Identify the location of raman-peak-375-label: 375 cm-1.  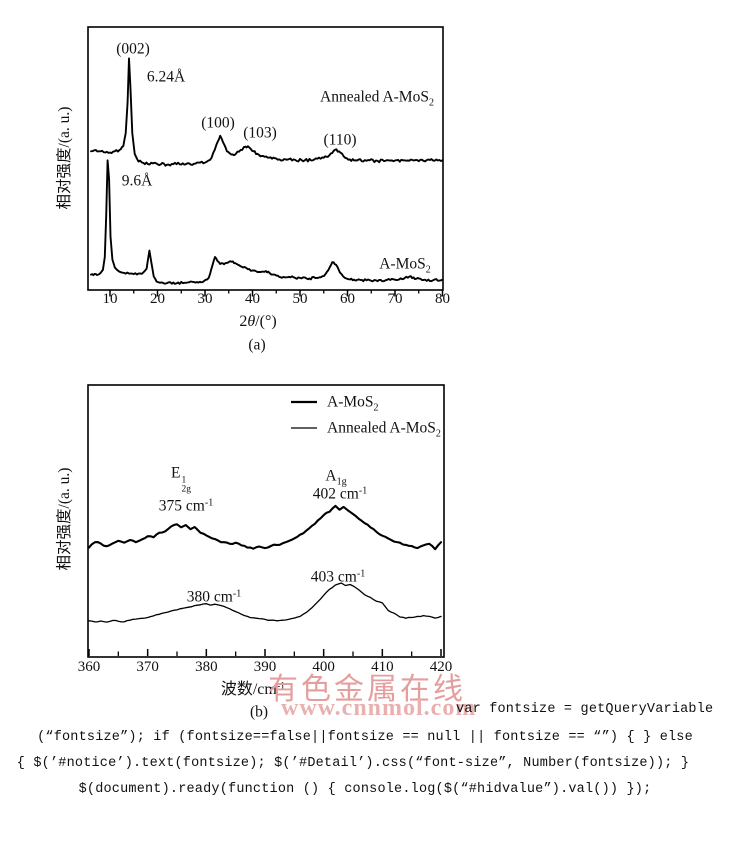
(186, 505).